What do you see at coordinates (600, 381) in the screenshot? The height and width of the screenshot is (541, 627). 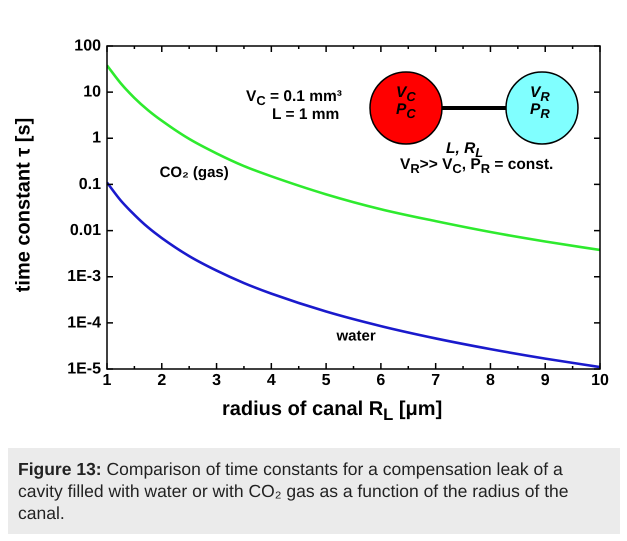 I see `x-tick-label: 10` at bounding box center [600, 381].